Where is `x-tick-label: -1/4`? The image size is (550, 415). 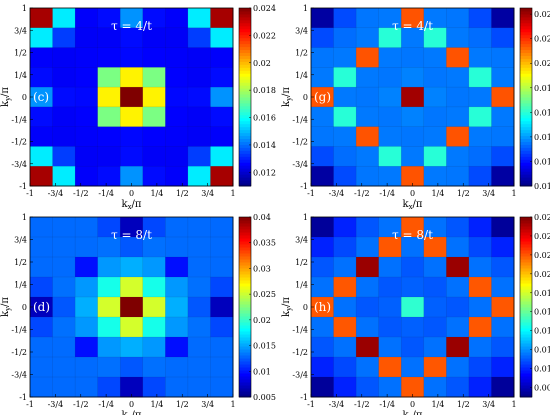
x-tick-label: -1/4 is located at coordinates (106, 193).